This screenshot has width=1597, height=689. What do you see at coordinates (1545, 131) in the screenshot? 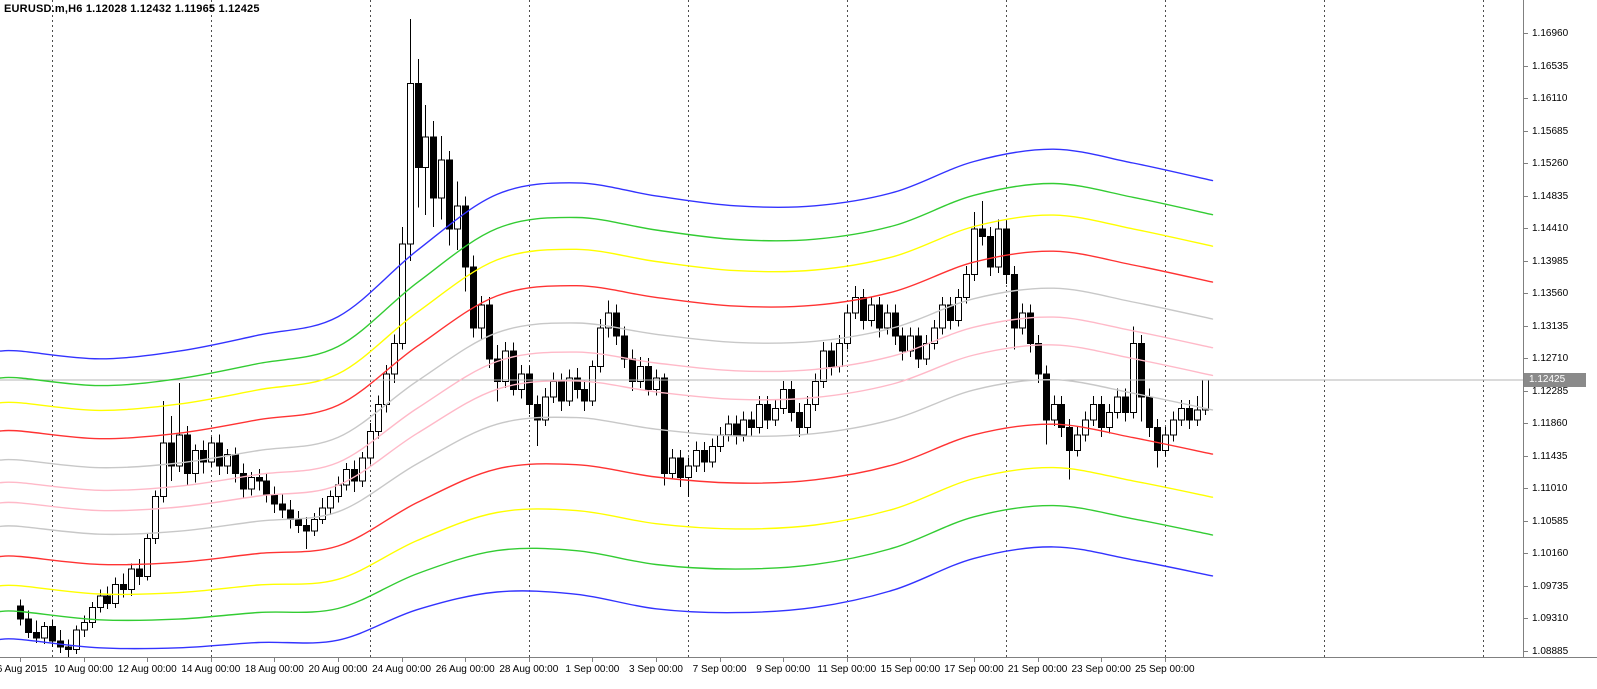
I see `price-axis-label: 1.15685` at bounding box center [1545, 131].